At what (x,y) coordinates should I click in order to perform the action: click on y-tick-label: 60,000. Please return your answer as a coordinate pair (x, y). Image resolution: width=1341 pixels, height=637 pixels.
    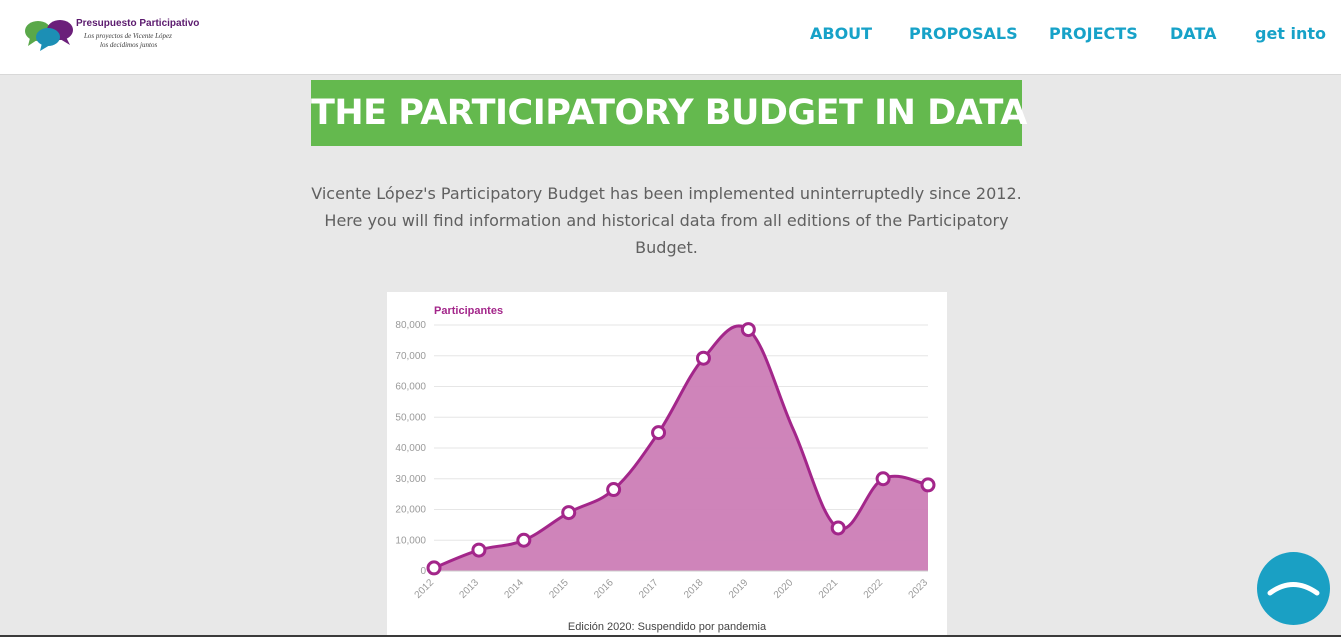
    Looking at the image, I should click on (410, 387).